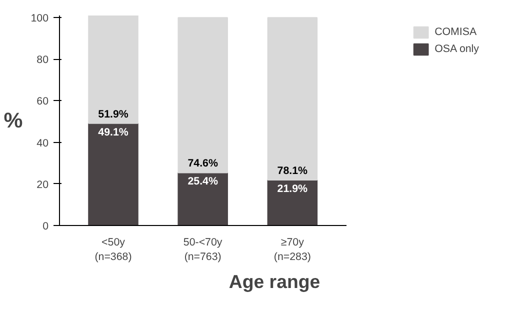  I want to click on y-tick-label: 20, so click(42, 184).